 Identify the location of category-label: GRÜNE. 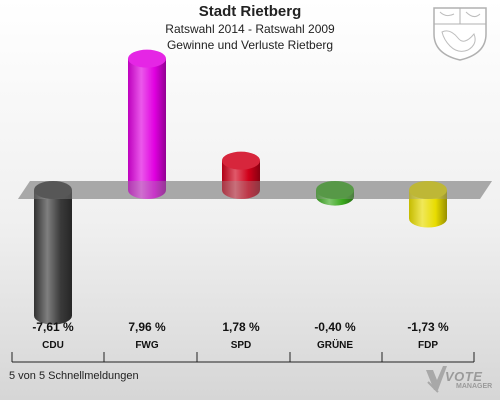
(335, 344).